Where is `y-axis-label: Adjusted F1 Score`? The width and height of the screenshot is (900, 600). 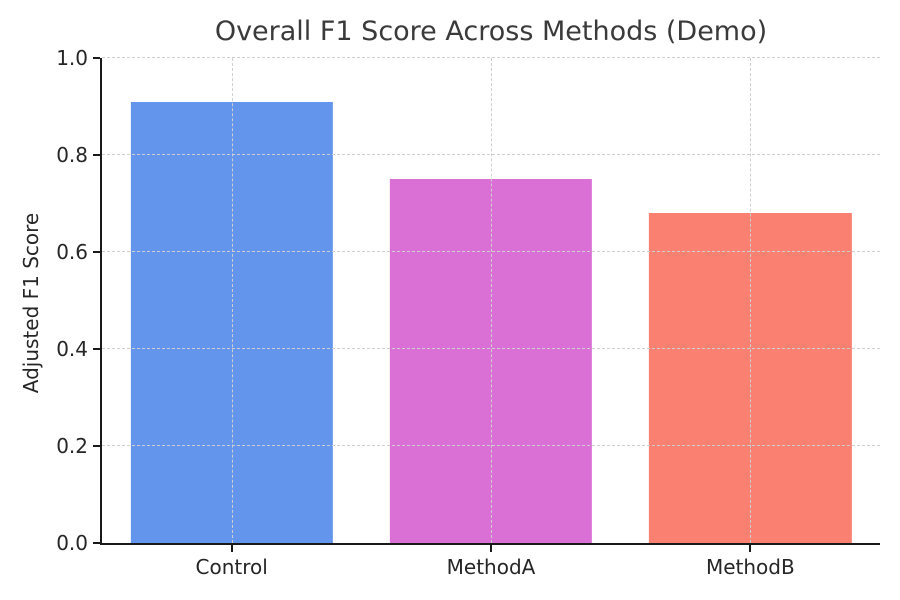
y-axis-label: Adjusted F1 Score is located at coordinates (31, 303).